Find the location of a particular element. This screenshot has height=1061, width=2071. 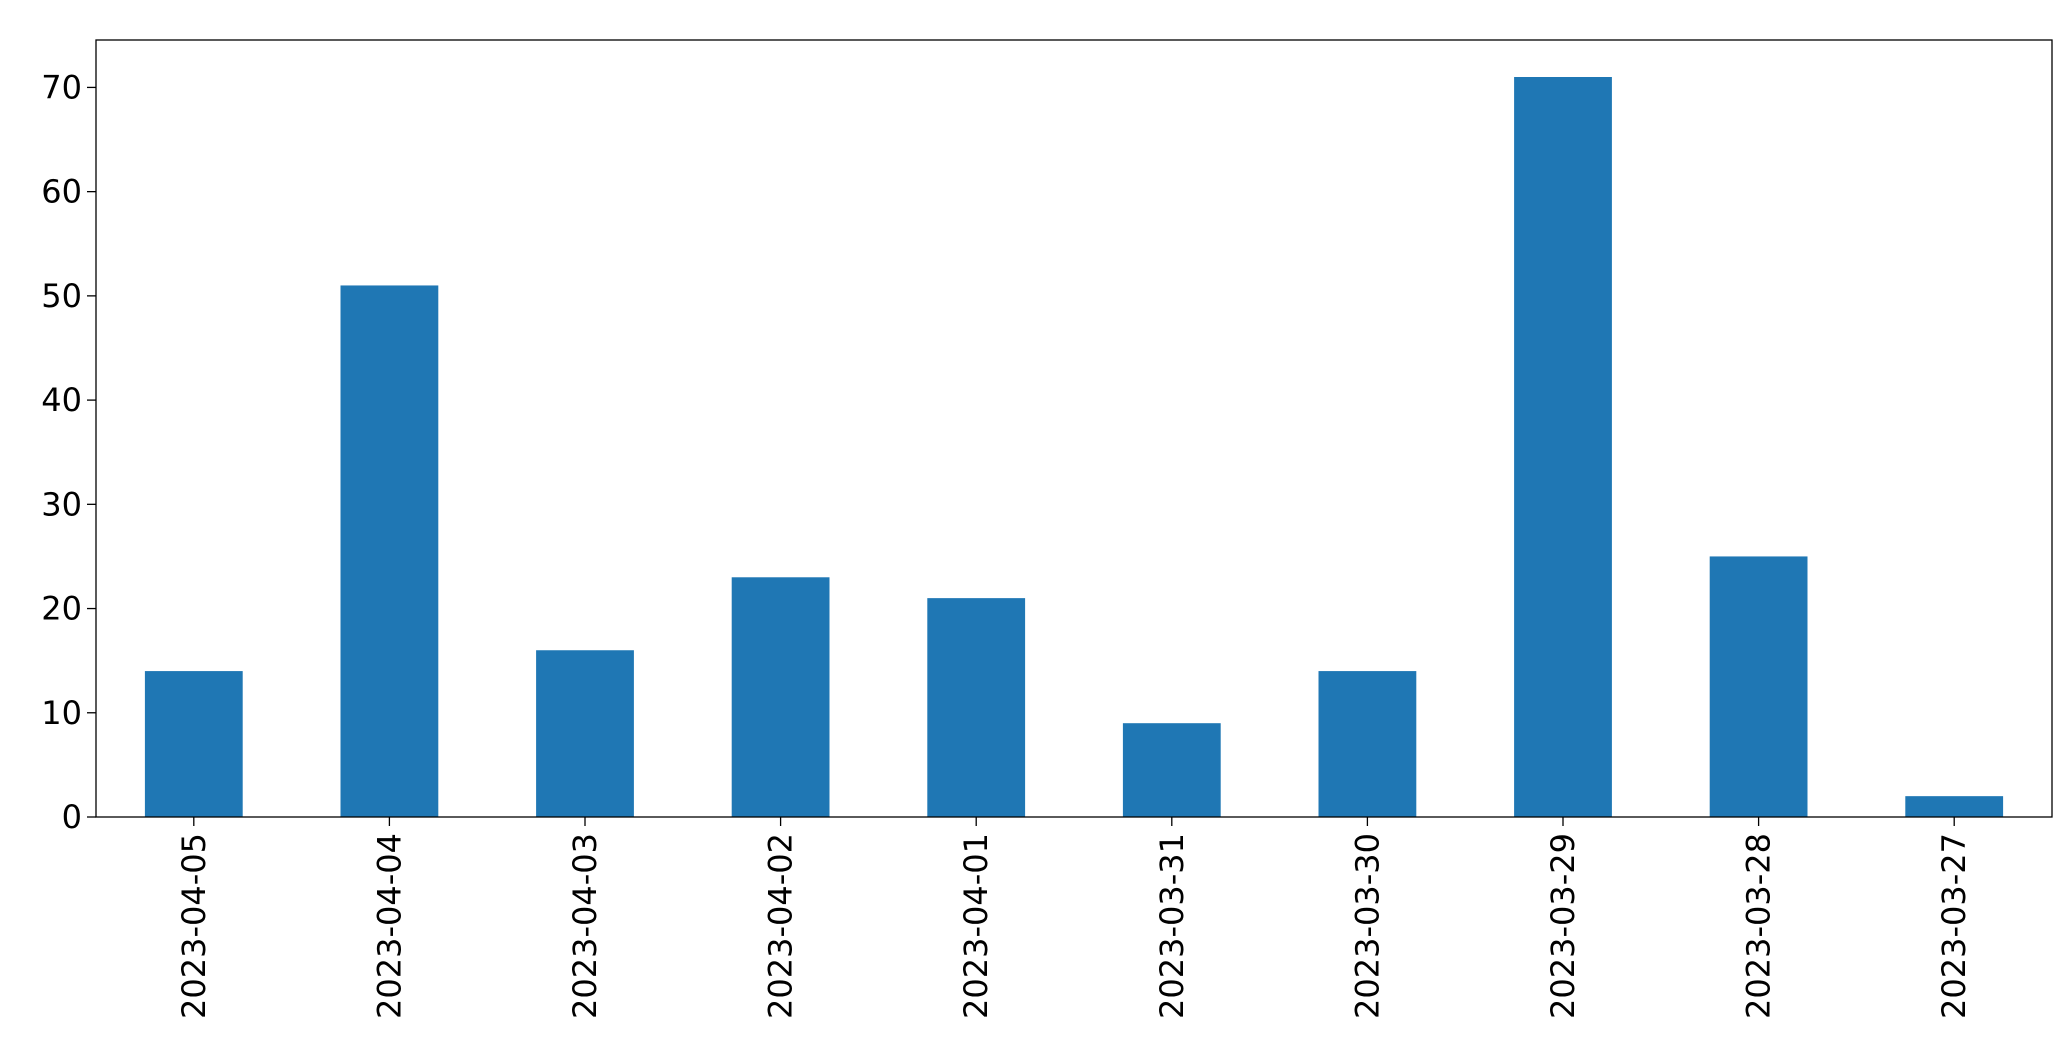

y-tick-label: 40 is located at coordinates (61, 400).